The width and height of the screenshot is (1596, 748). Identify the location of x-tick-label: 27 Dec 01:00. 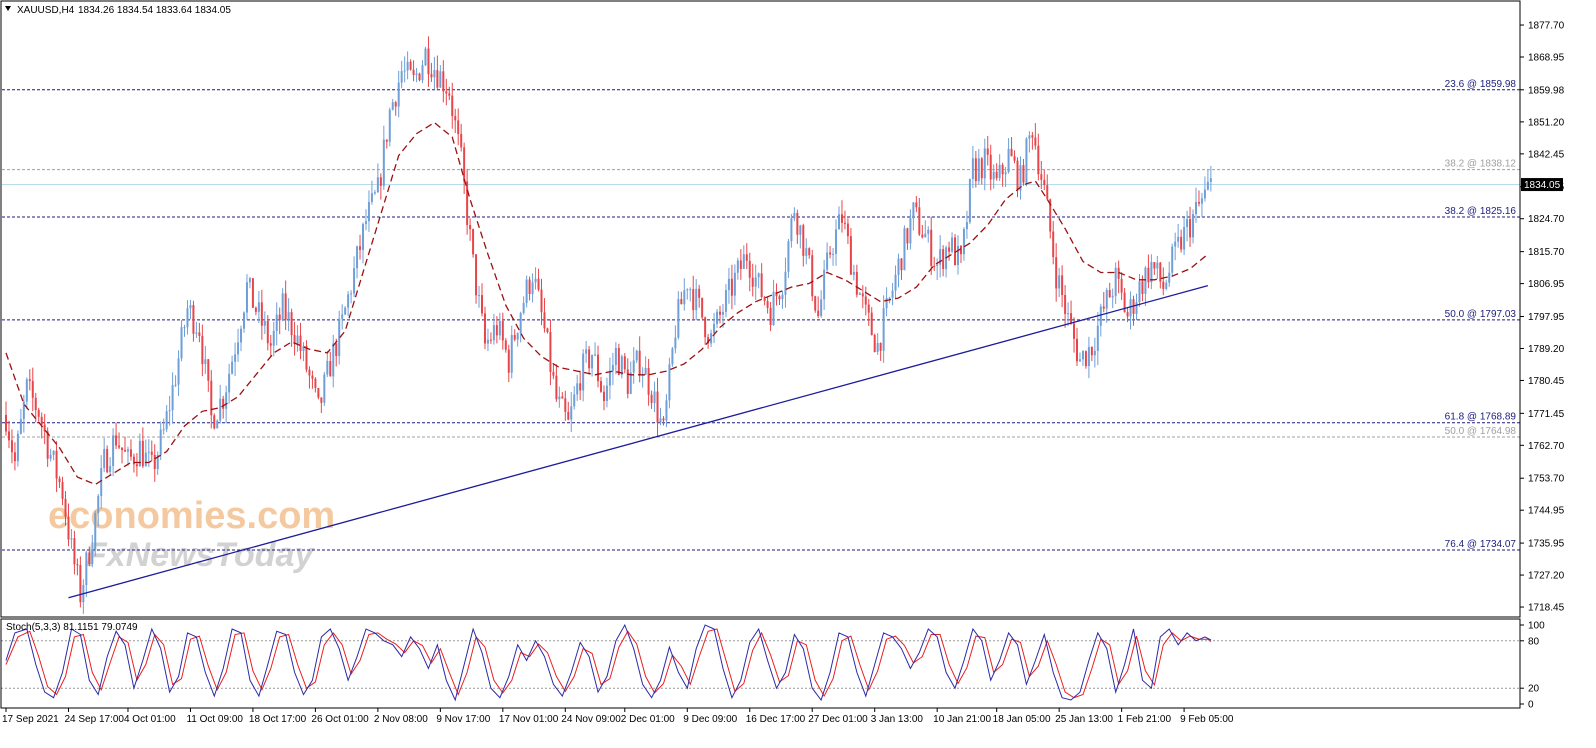
(838, 719).